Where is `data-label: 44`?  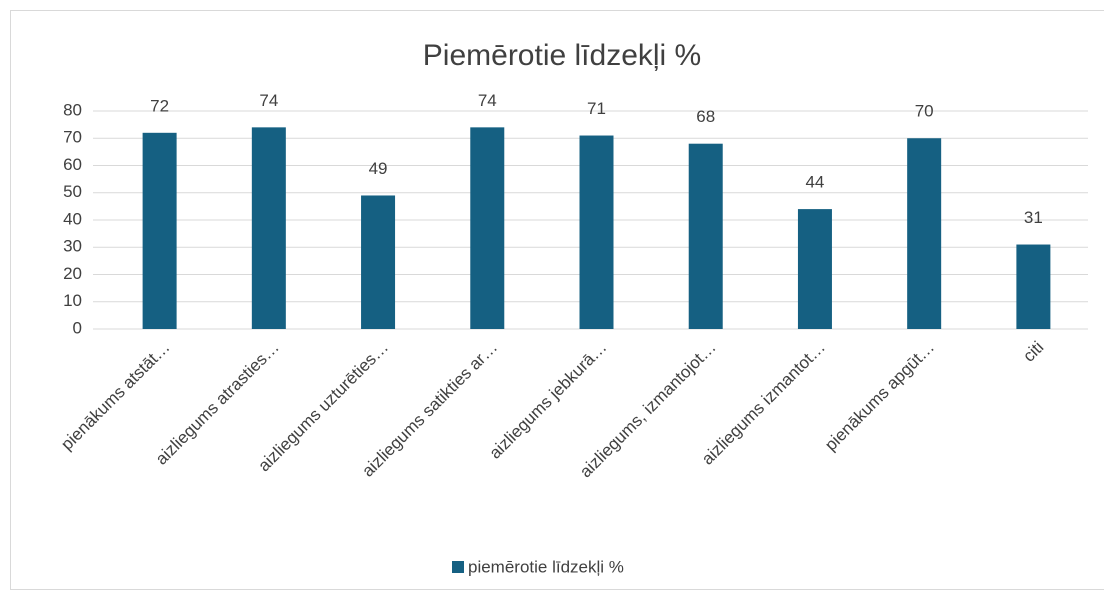 data-label: 44 is located at coordinates (814, 182).